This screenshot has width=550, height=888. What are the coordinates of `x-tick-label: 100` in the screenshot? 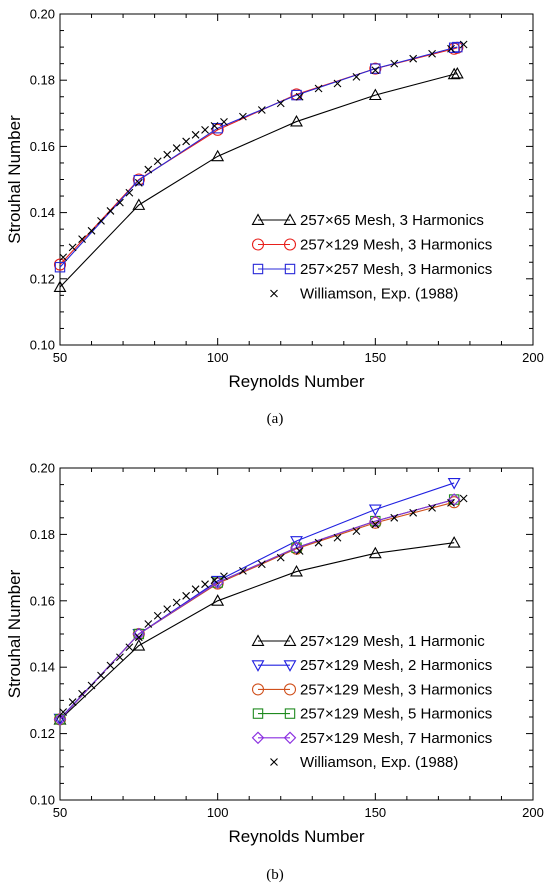 It's located at (218, 357).